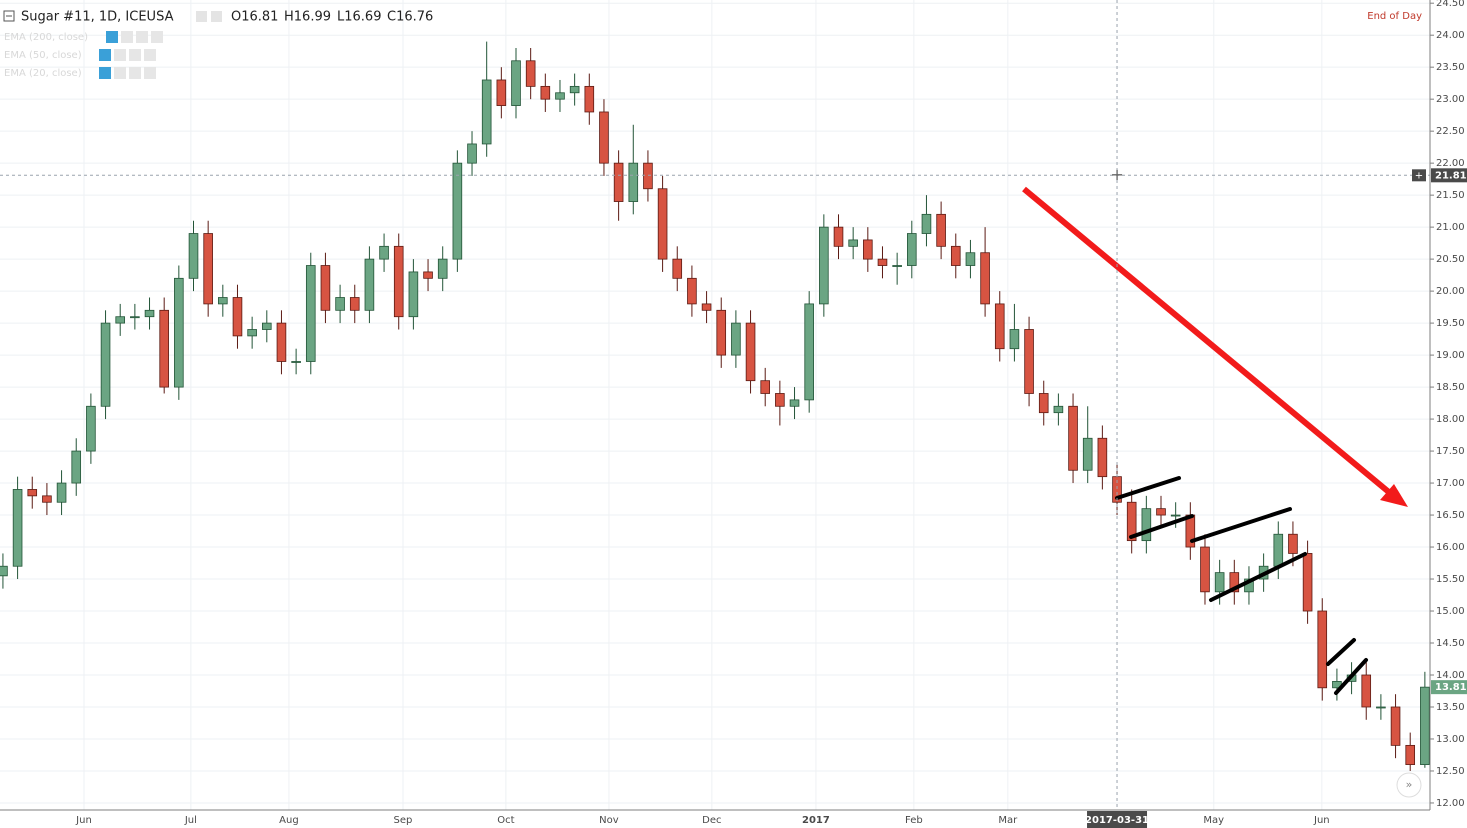  I want to click on crosshair-cursor: +, so click(1116, 174).